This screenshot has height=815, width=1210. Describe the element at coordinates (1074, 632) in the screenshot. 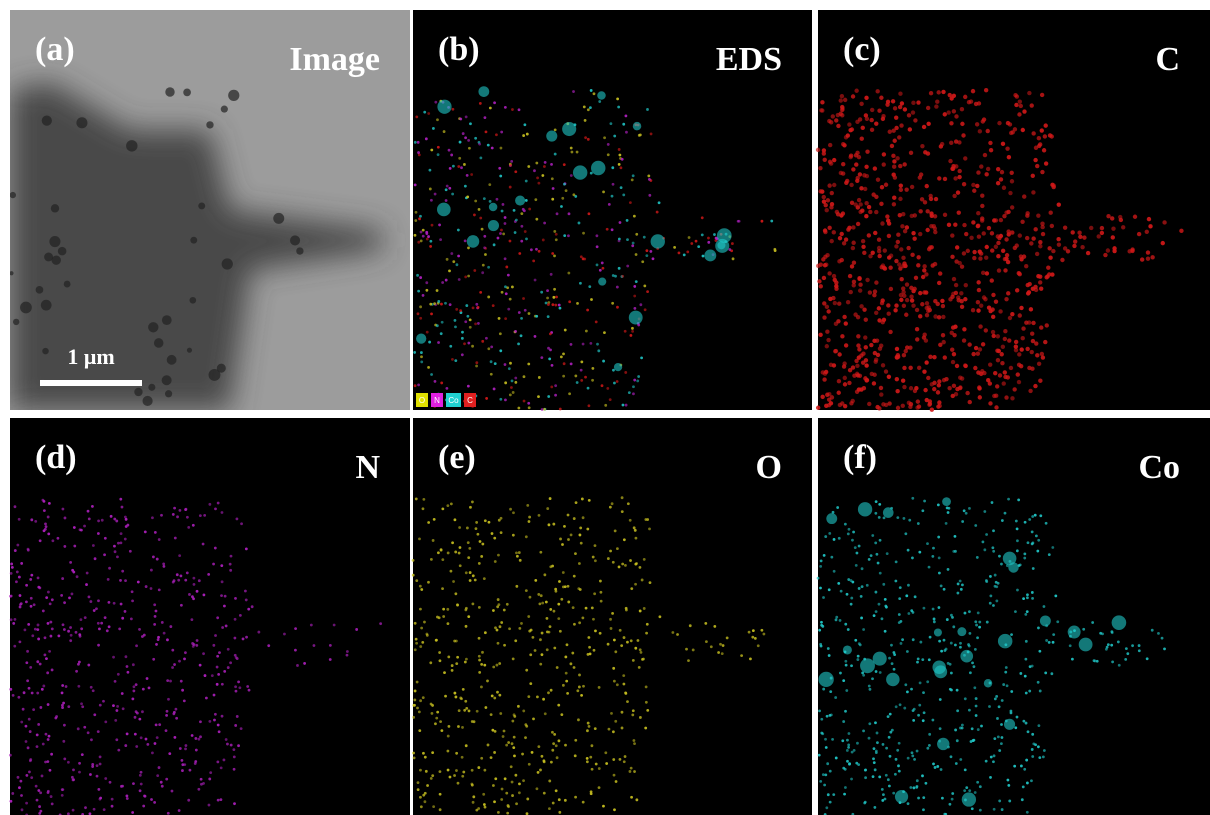

I see `cluster` at that location.